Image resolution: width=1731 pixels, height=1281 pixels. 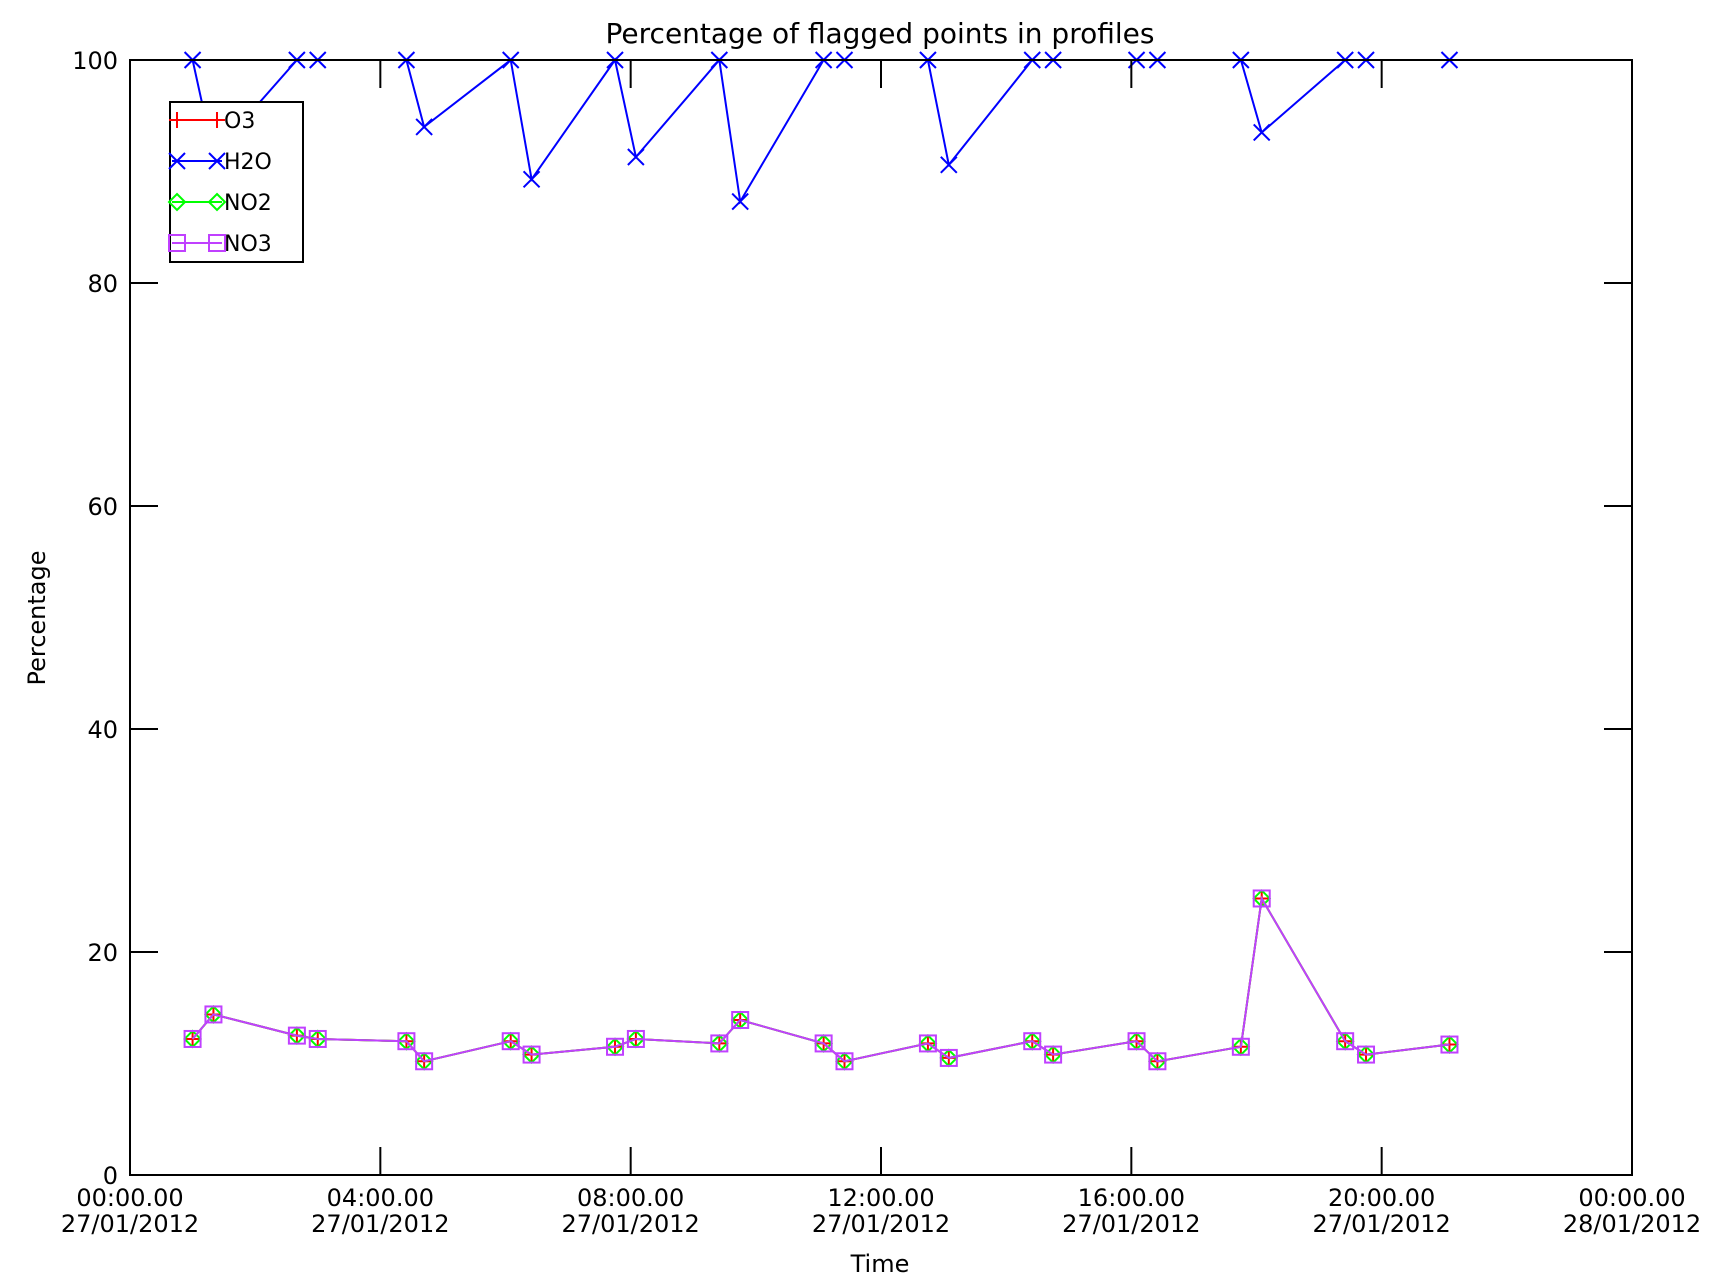 What do you see at coordinates (239, 121) in the screenshot?
I see `legend-label: O3` at bounding box center [239, 121].